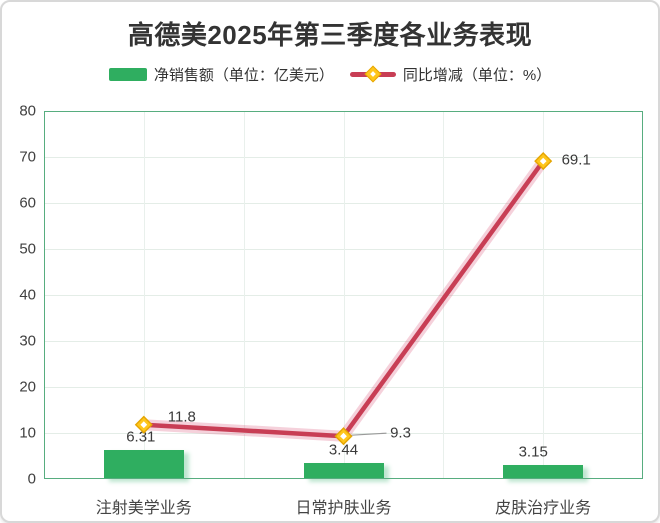 The width and height of the screenshot is (660, 523). What do you see at coordinates (127, 74) in the screenshot?
I see `bar-swatch-icon` at bounding box center [127, 74].